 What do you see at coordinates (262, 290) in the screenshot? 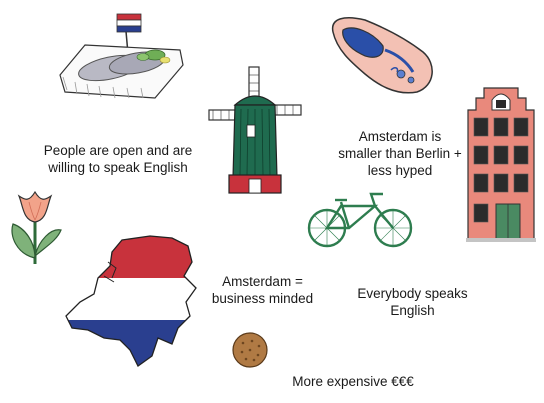
I see `caption-business-minded: Amsterdam = business minded` at bounding box center [262, 290].